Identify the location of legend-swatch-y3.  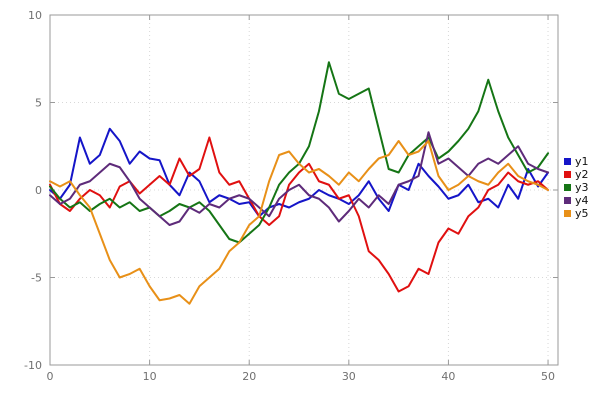
(567, 187).